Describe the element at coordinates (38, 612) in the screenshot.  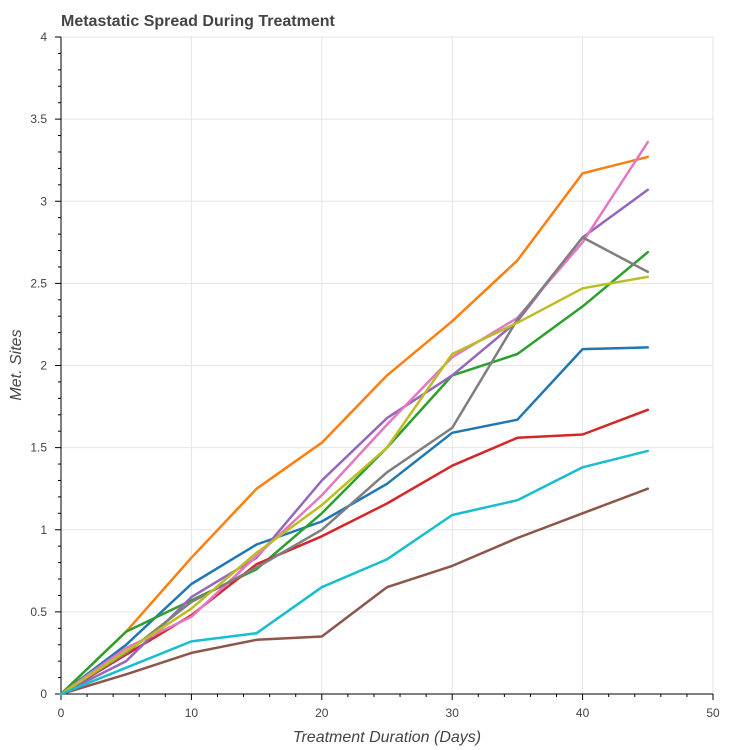
I see `y-tick-label: 0.5` at that location.